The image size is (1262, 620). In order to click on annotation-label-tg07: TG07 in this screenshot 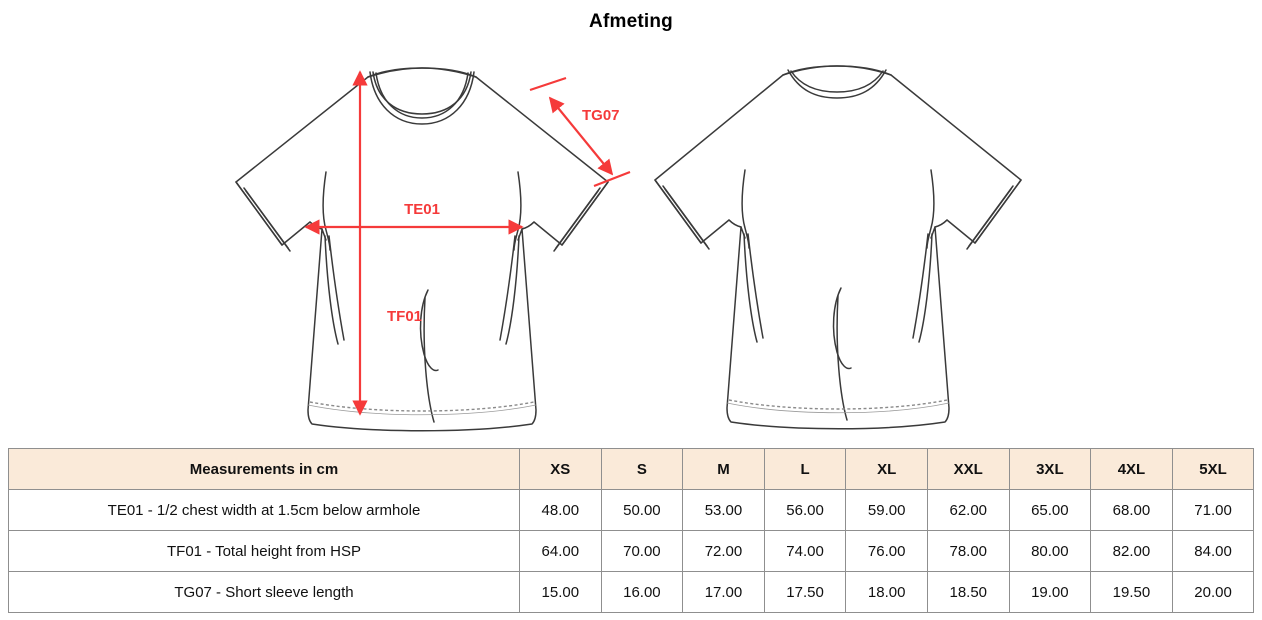, I will do `click(601, 115)`.